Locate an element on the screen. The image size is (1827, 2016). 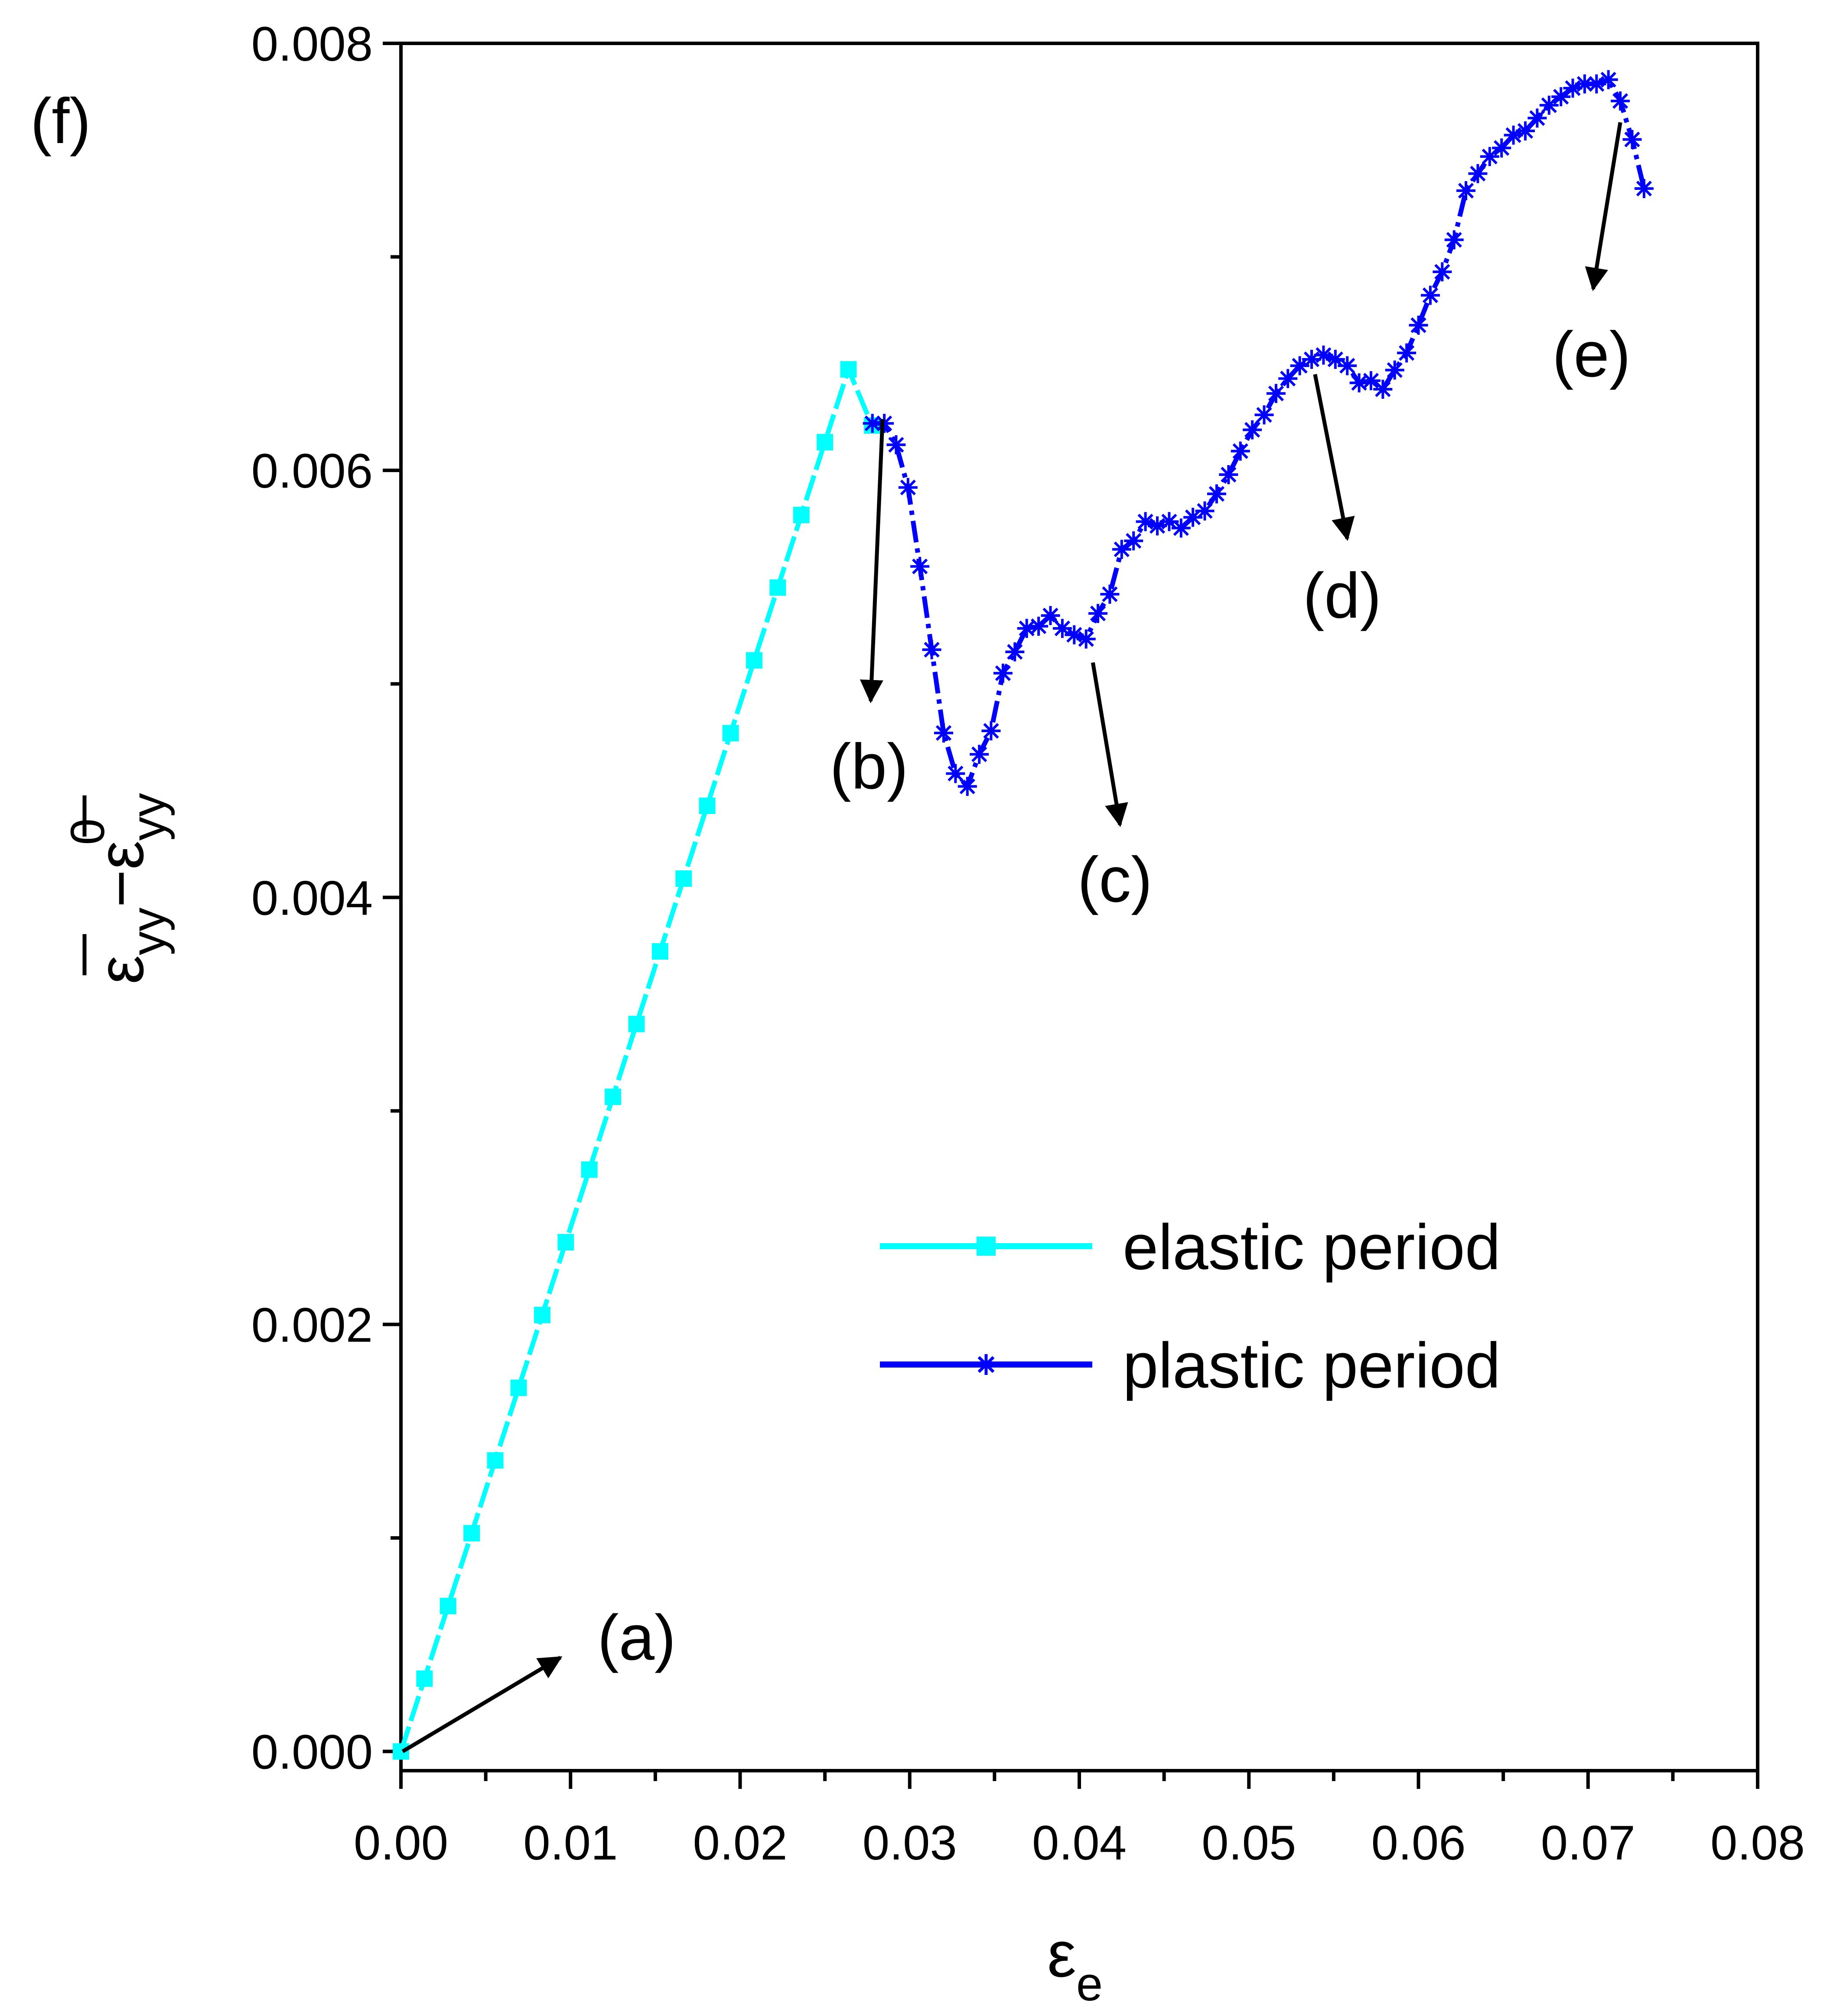
legend: elastic period plastic period is located at coordinates (1190, 1306).